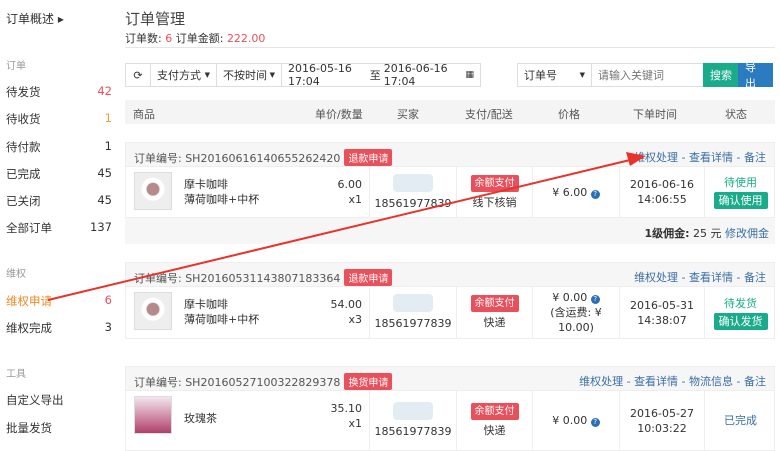  What do you see at coordinates (346, 408) in the screenshot?
I see `unit-price: 35.10` at bounding box center [346, 408].